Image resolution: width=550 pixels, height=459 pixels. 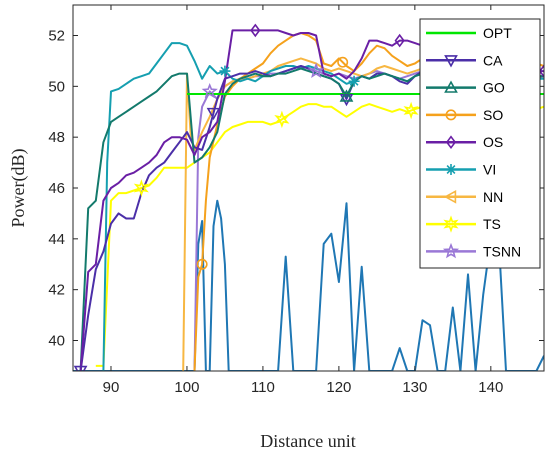 What do you see at coordinates (56, 137) in the screenshot?
I see `y-tick-label-48: 48` at bounding box center [56, 137].